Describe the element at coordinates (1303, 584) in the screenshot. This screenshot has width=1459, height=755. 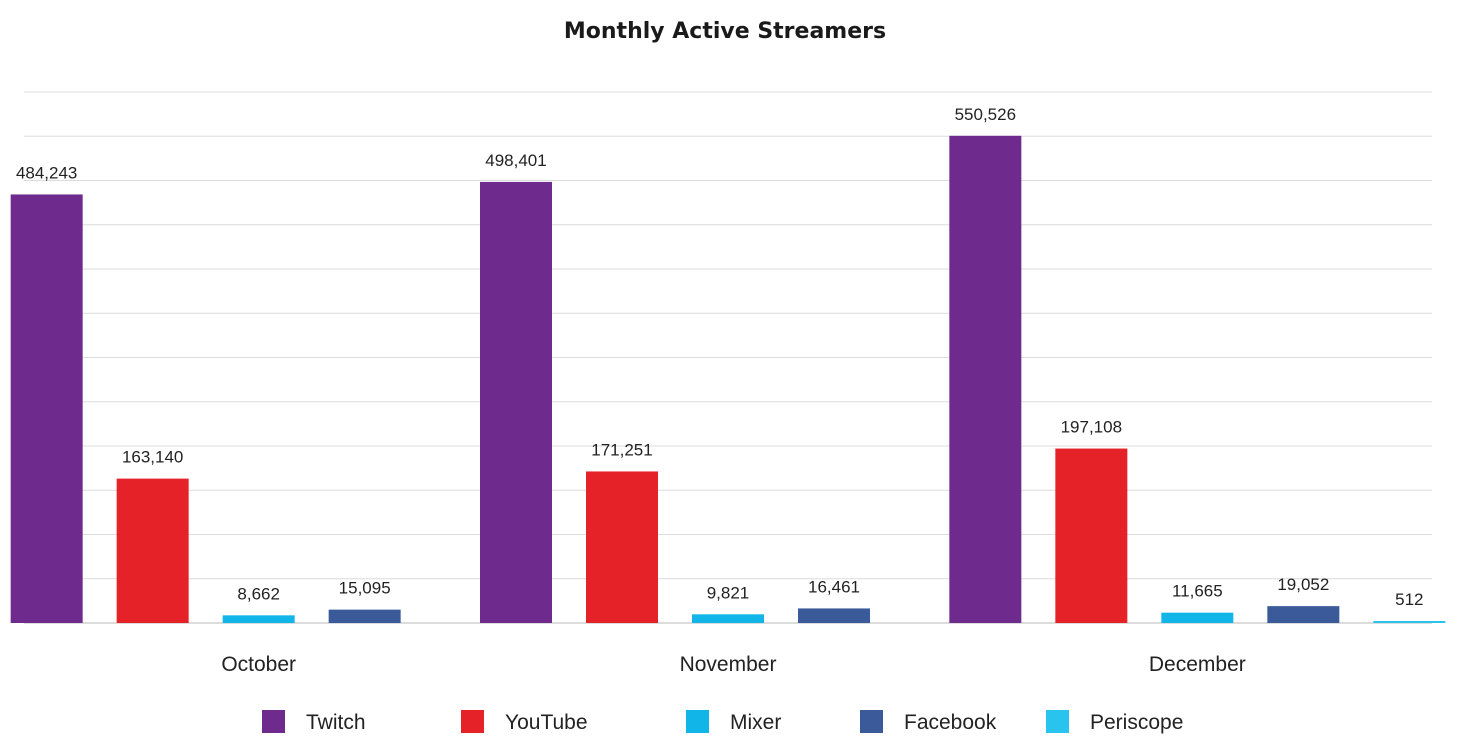
I see `data-label-facebook-december: 19,052` at that location.